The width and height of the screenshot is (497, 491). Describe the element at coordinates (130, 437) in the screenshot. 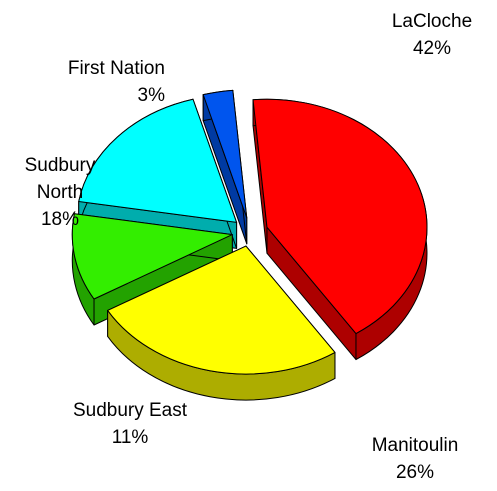

I see `value-label: 11%` at that location.